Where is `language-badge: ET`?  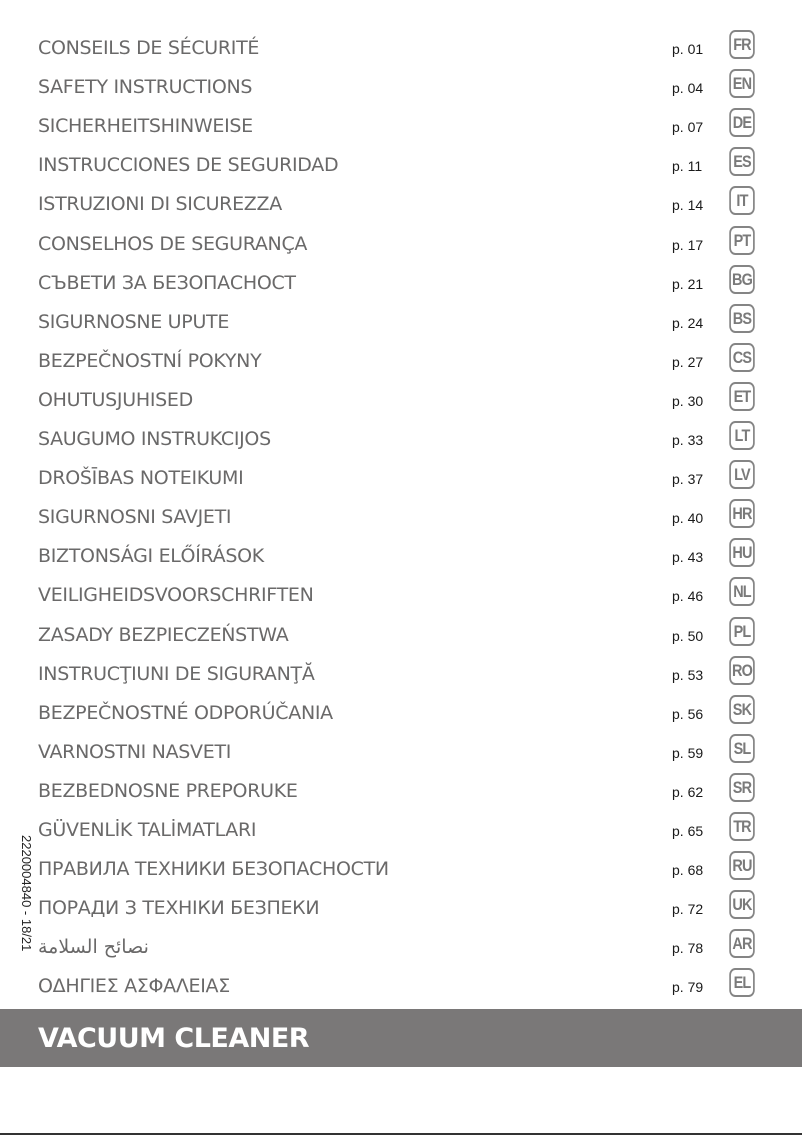 language-badge: ET is located at coordinates (742, 396).